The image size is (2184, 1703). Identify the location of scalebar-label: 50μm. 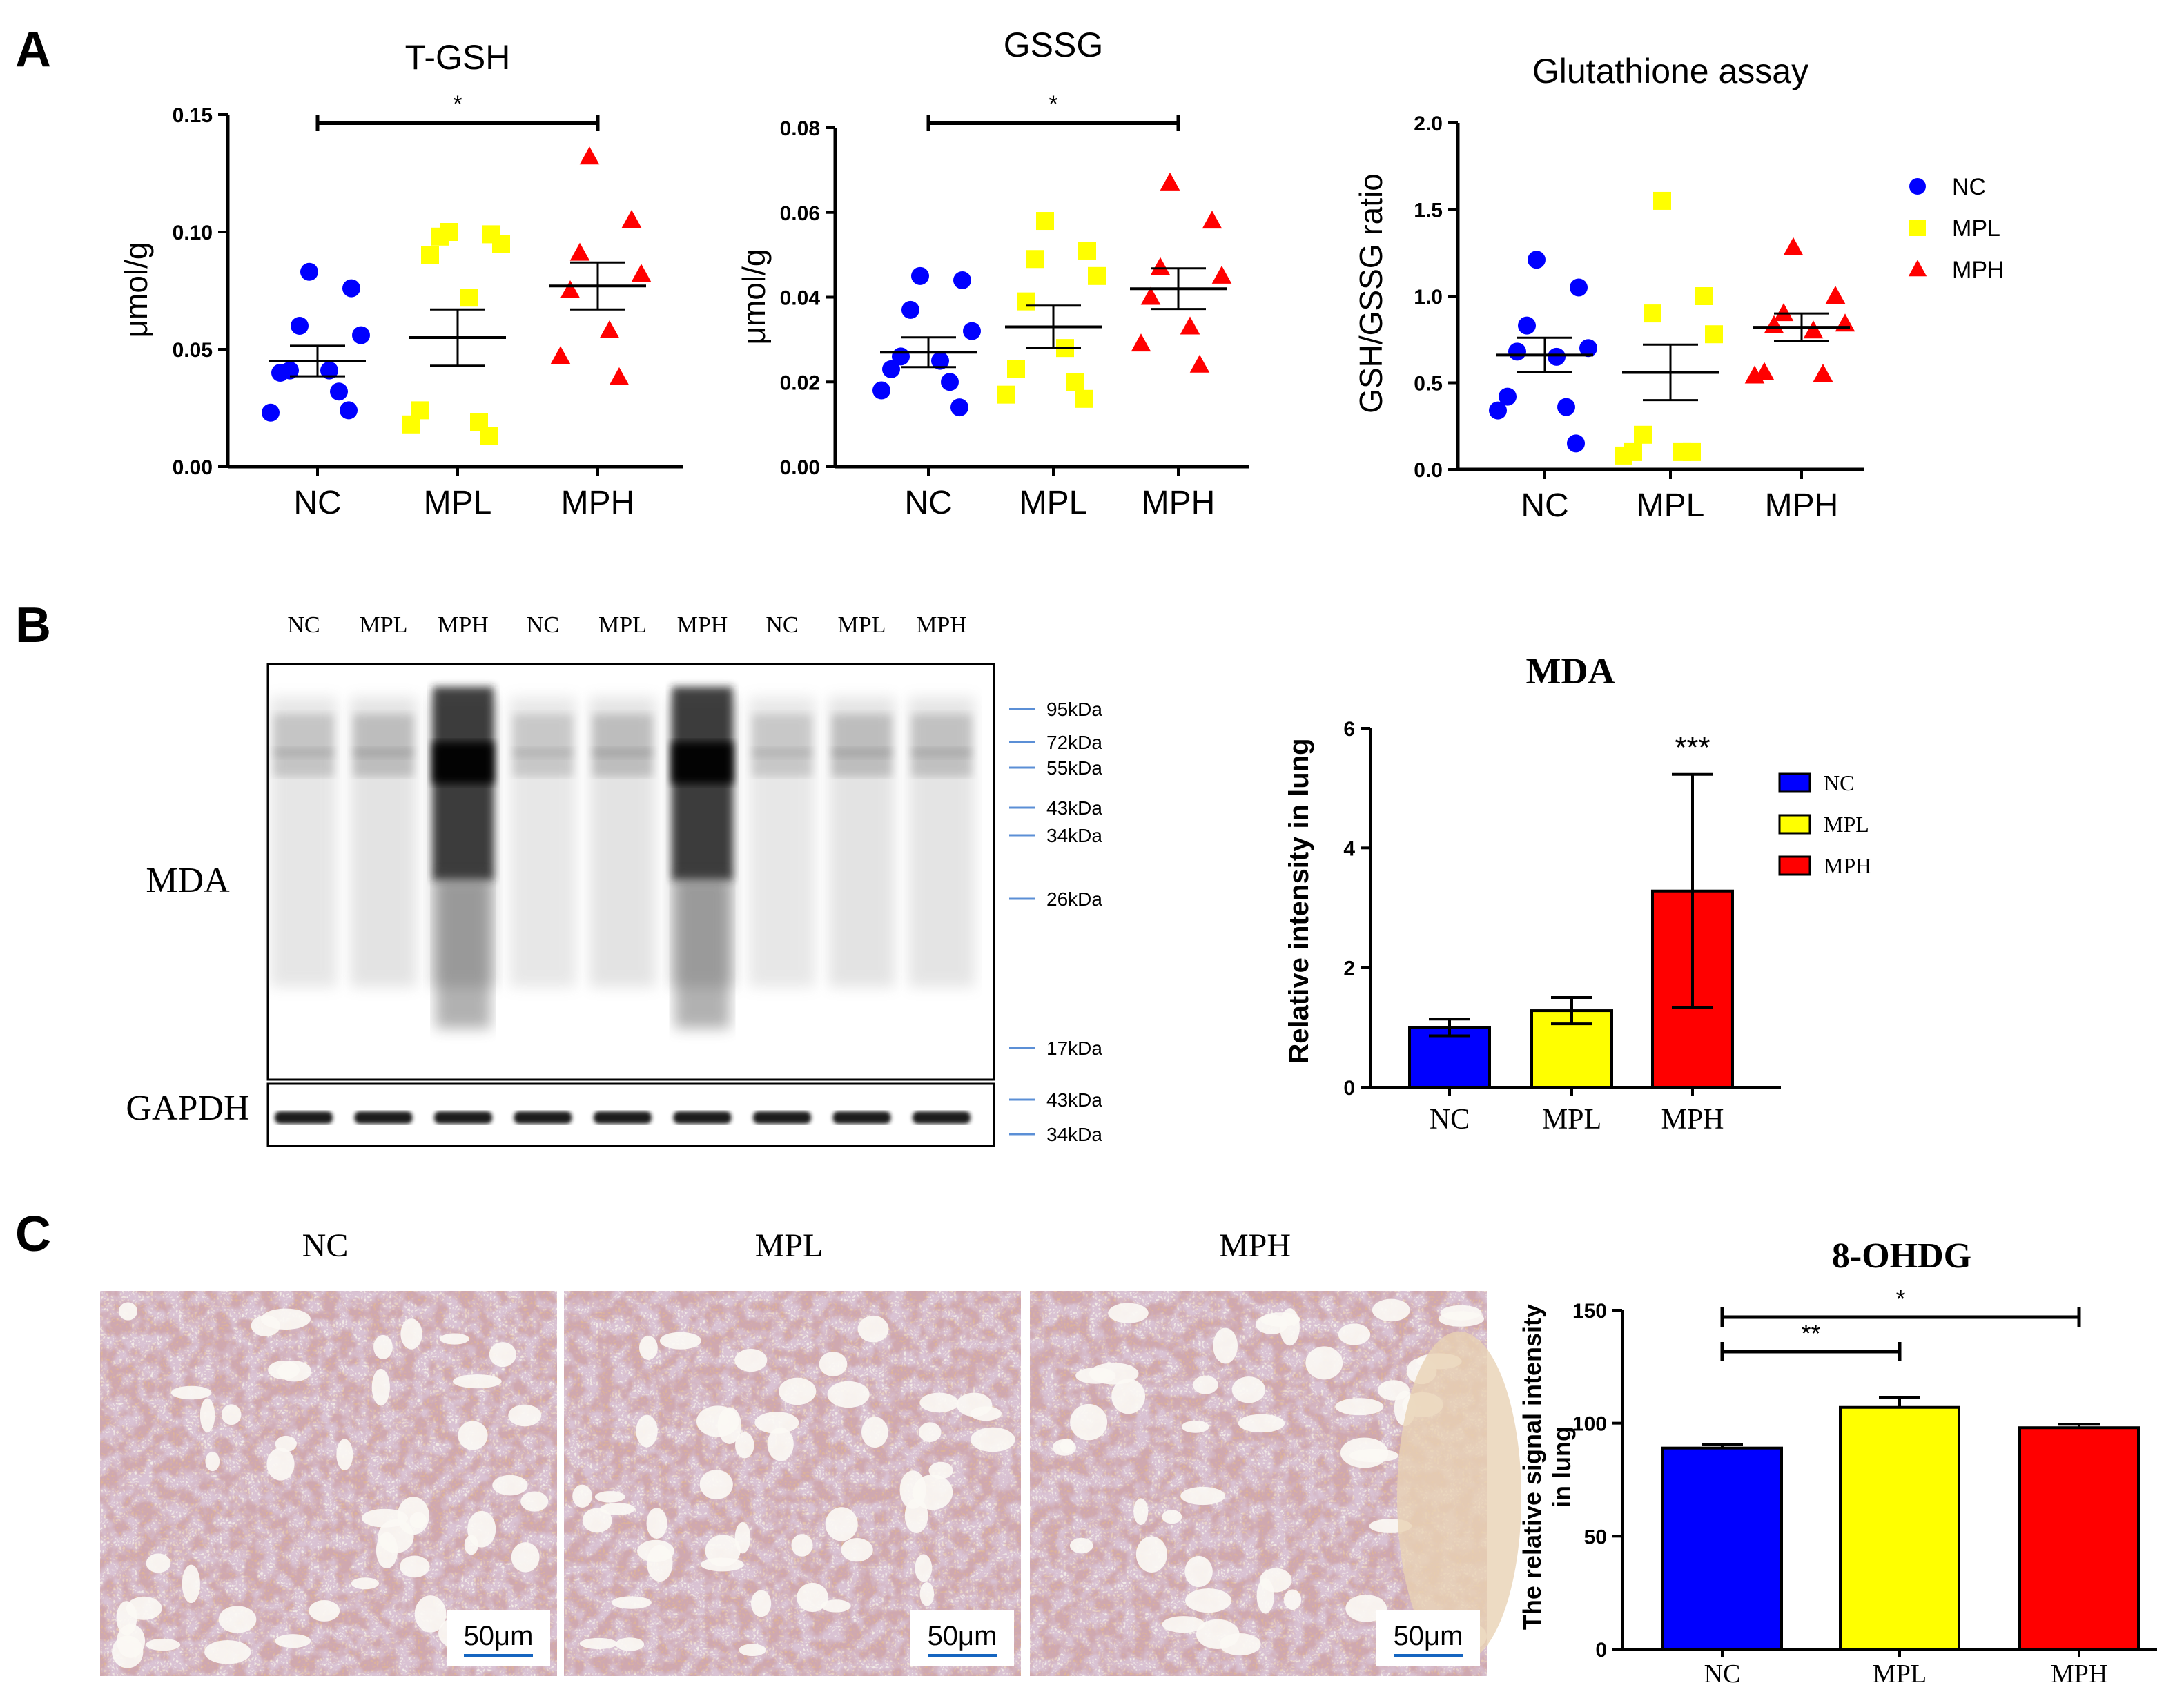
(962, 1636).